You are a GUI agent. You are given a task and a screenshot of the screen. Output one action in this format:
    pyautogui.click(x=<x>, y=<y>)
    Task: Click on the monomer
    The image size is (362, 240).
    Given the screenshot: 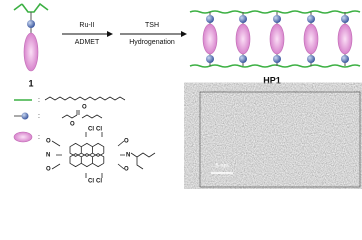 What is the action you would take?
    pyautogui.click(x=31, y=37)
    